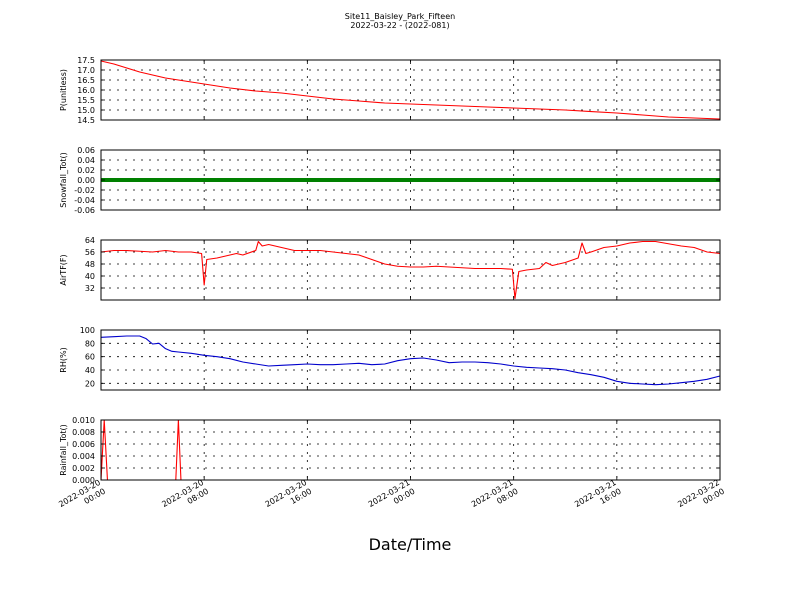  I want to click on panel-4: 100 80 60 40 20 RH(%), so click(390, 358).